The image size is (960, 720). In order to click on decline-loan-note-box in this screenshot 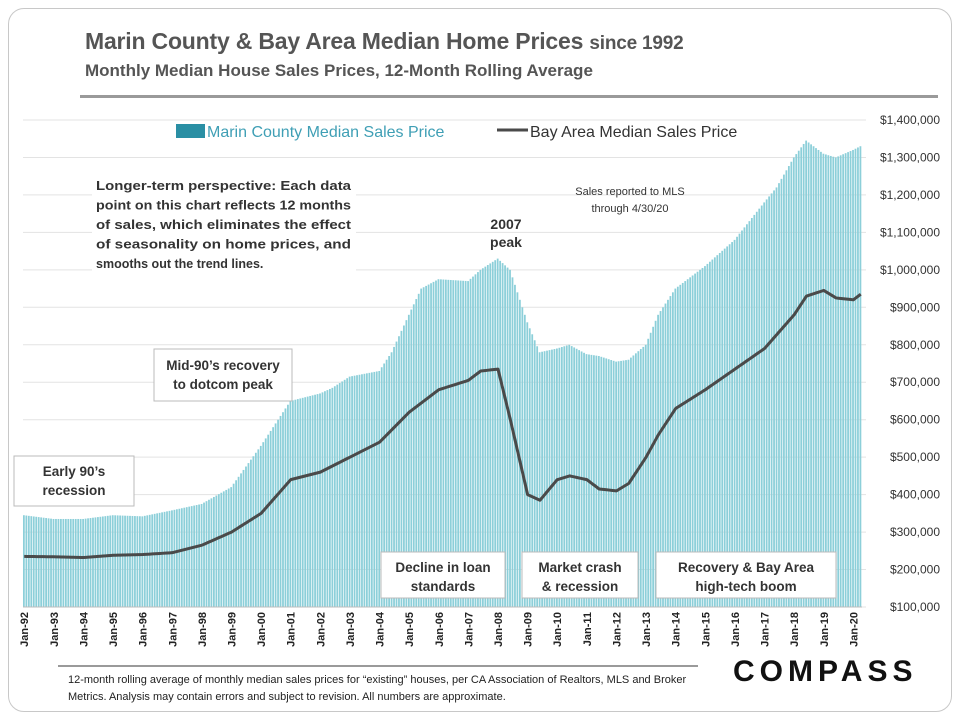, I will do `click(443, 575)`.